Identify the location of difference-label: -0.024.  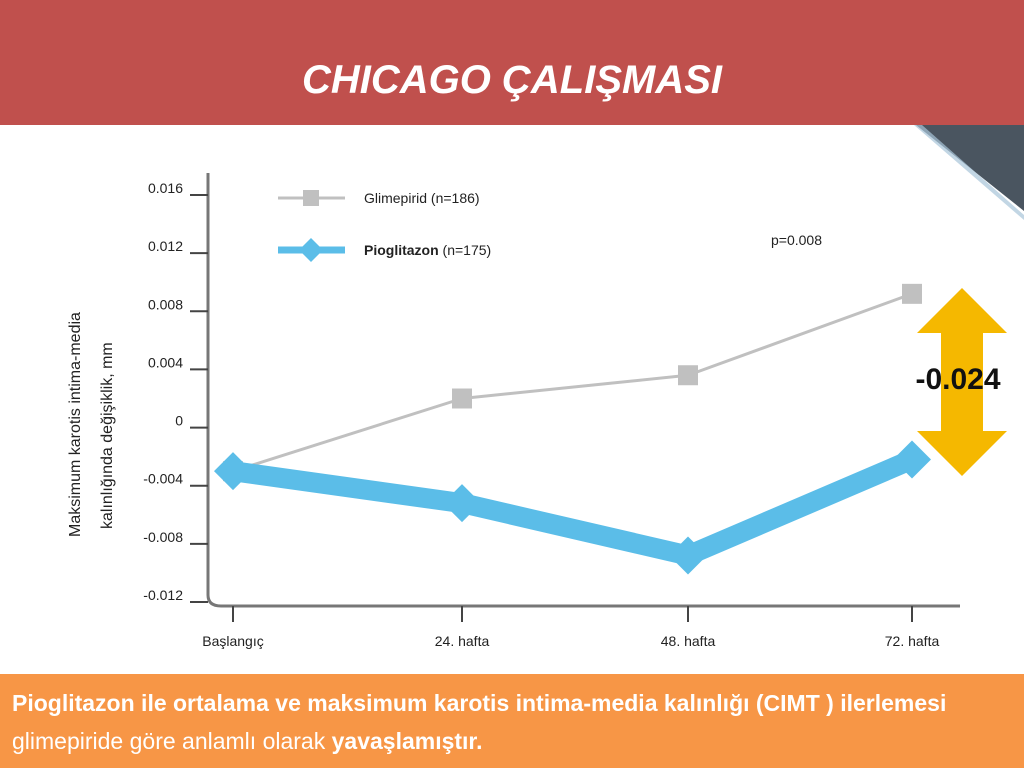
(957, 379).